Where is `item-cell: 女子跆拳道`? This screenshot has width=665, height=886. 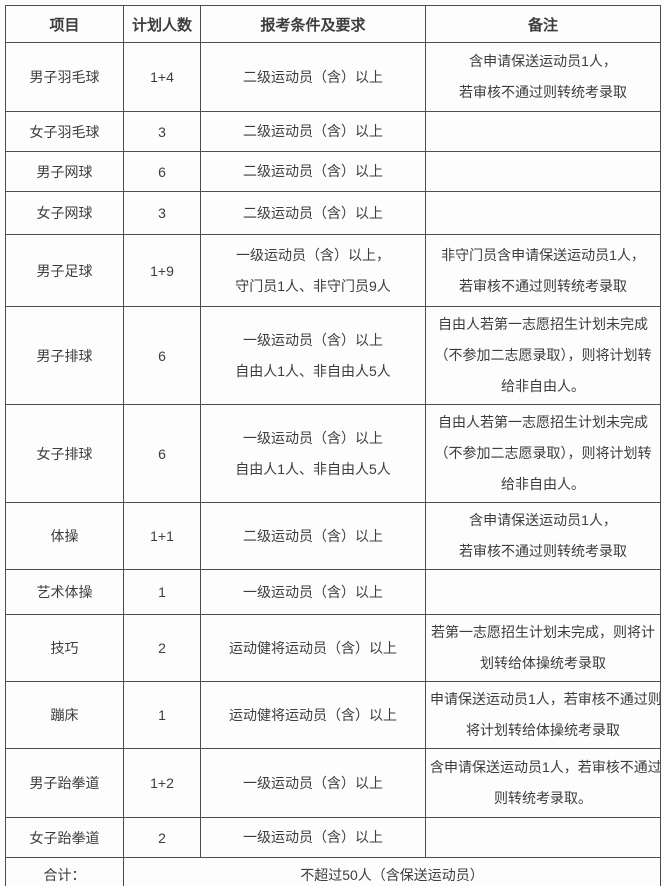
item-cell: 女子跆拳道 is located at coordinates (64, 837).